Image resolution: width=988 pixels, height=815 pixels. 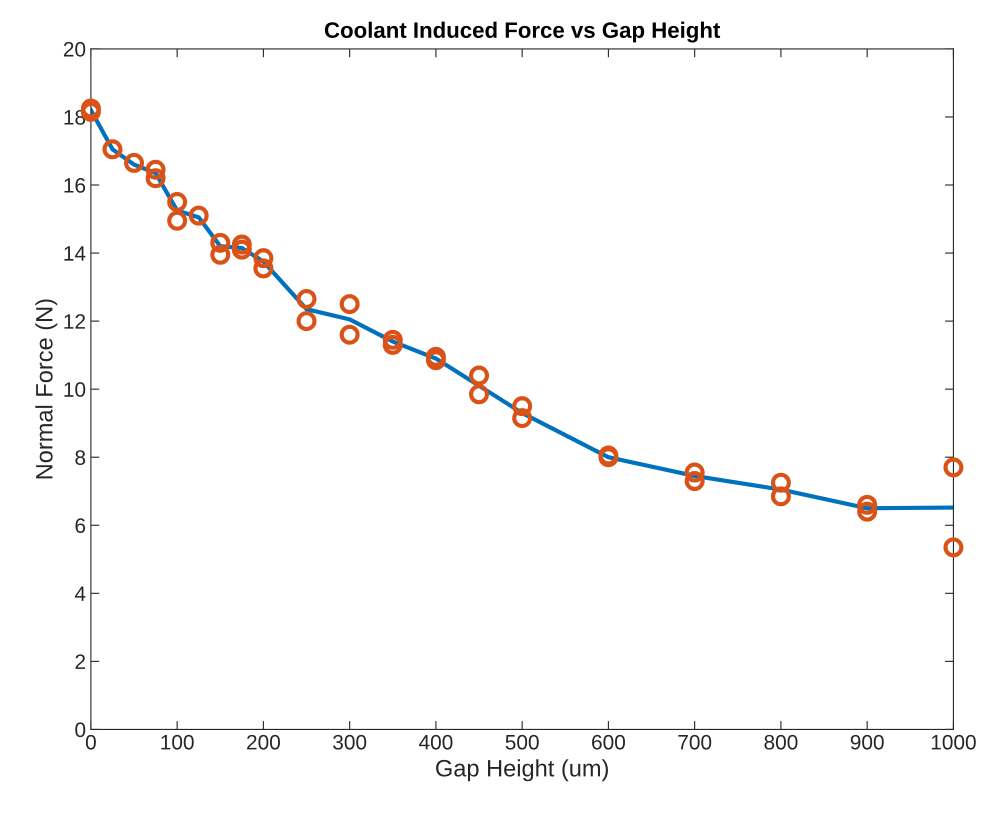 I want to click on x-tick-label: 900, so click(x=867, y=742).